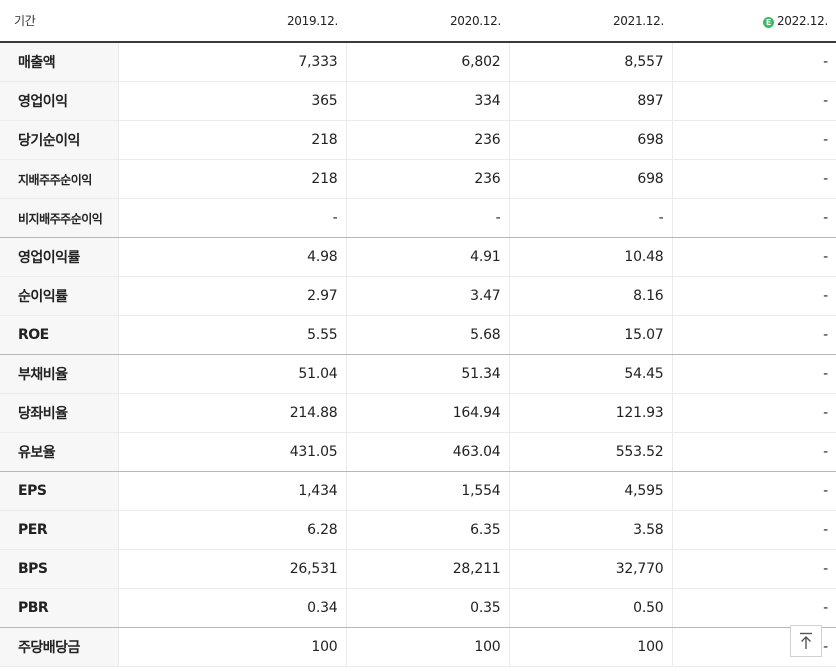 Image resolution: width=836 pixels, height=671 pixels. I want to click on row-label: 당기순이익, so click(59, 140).